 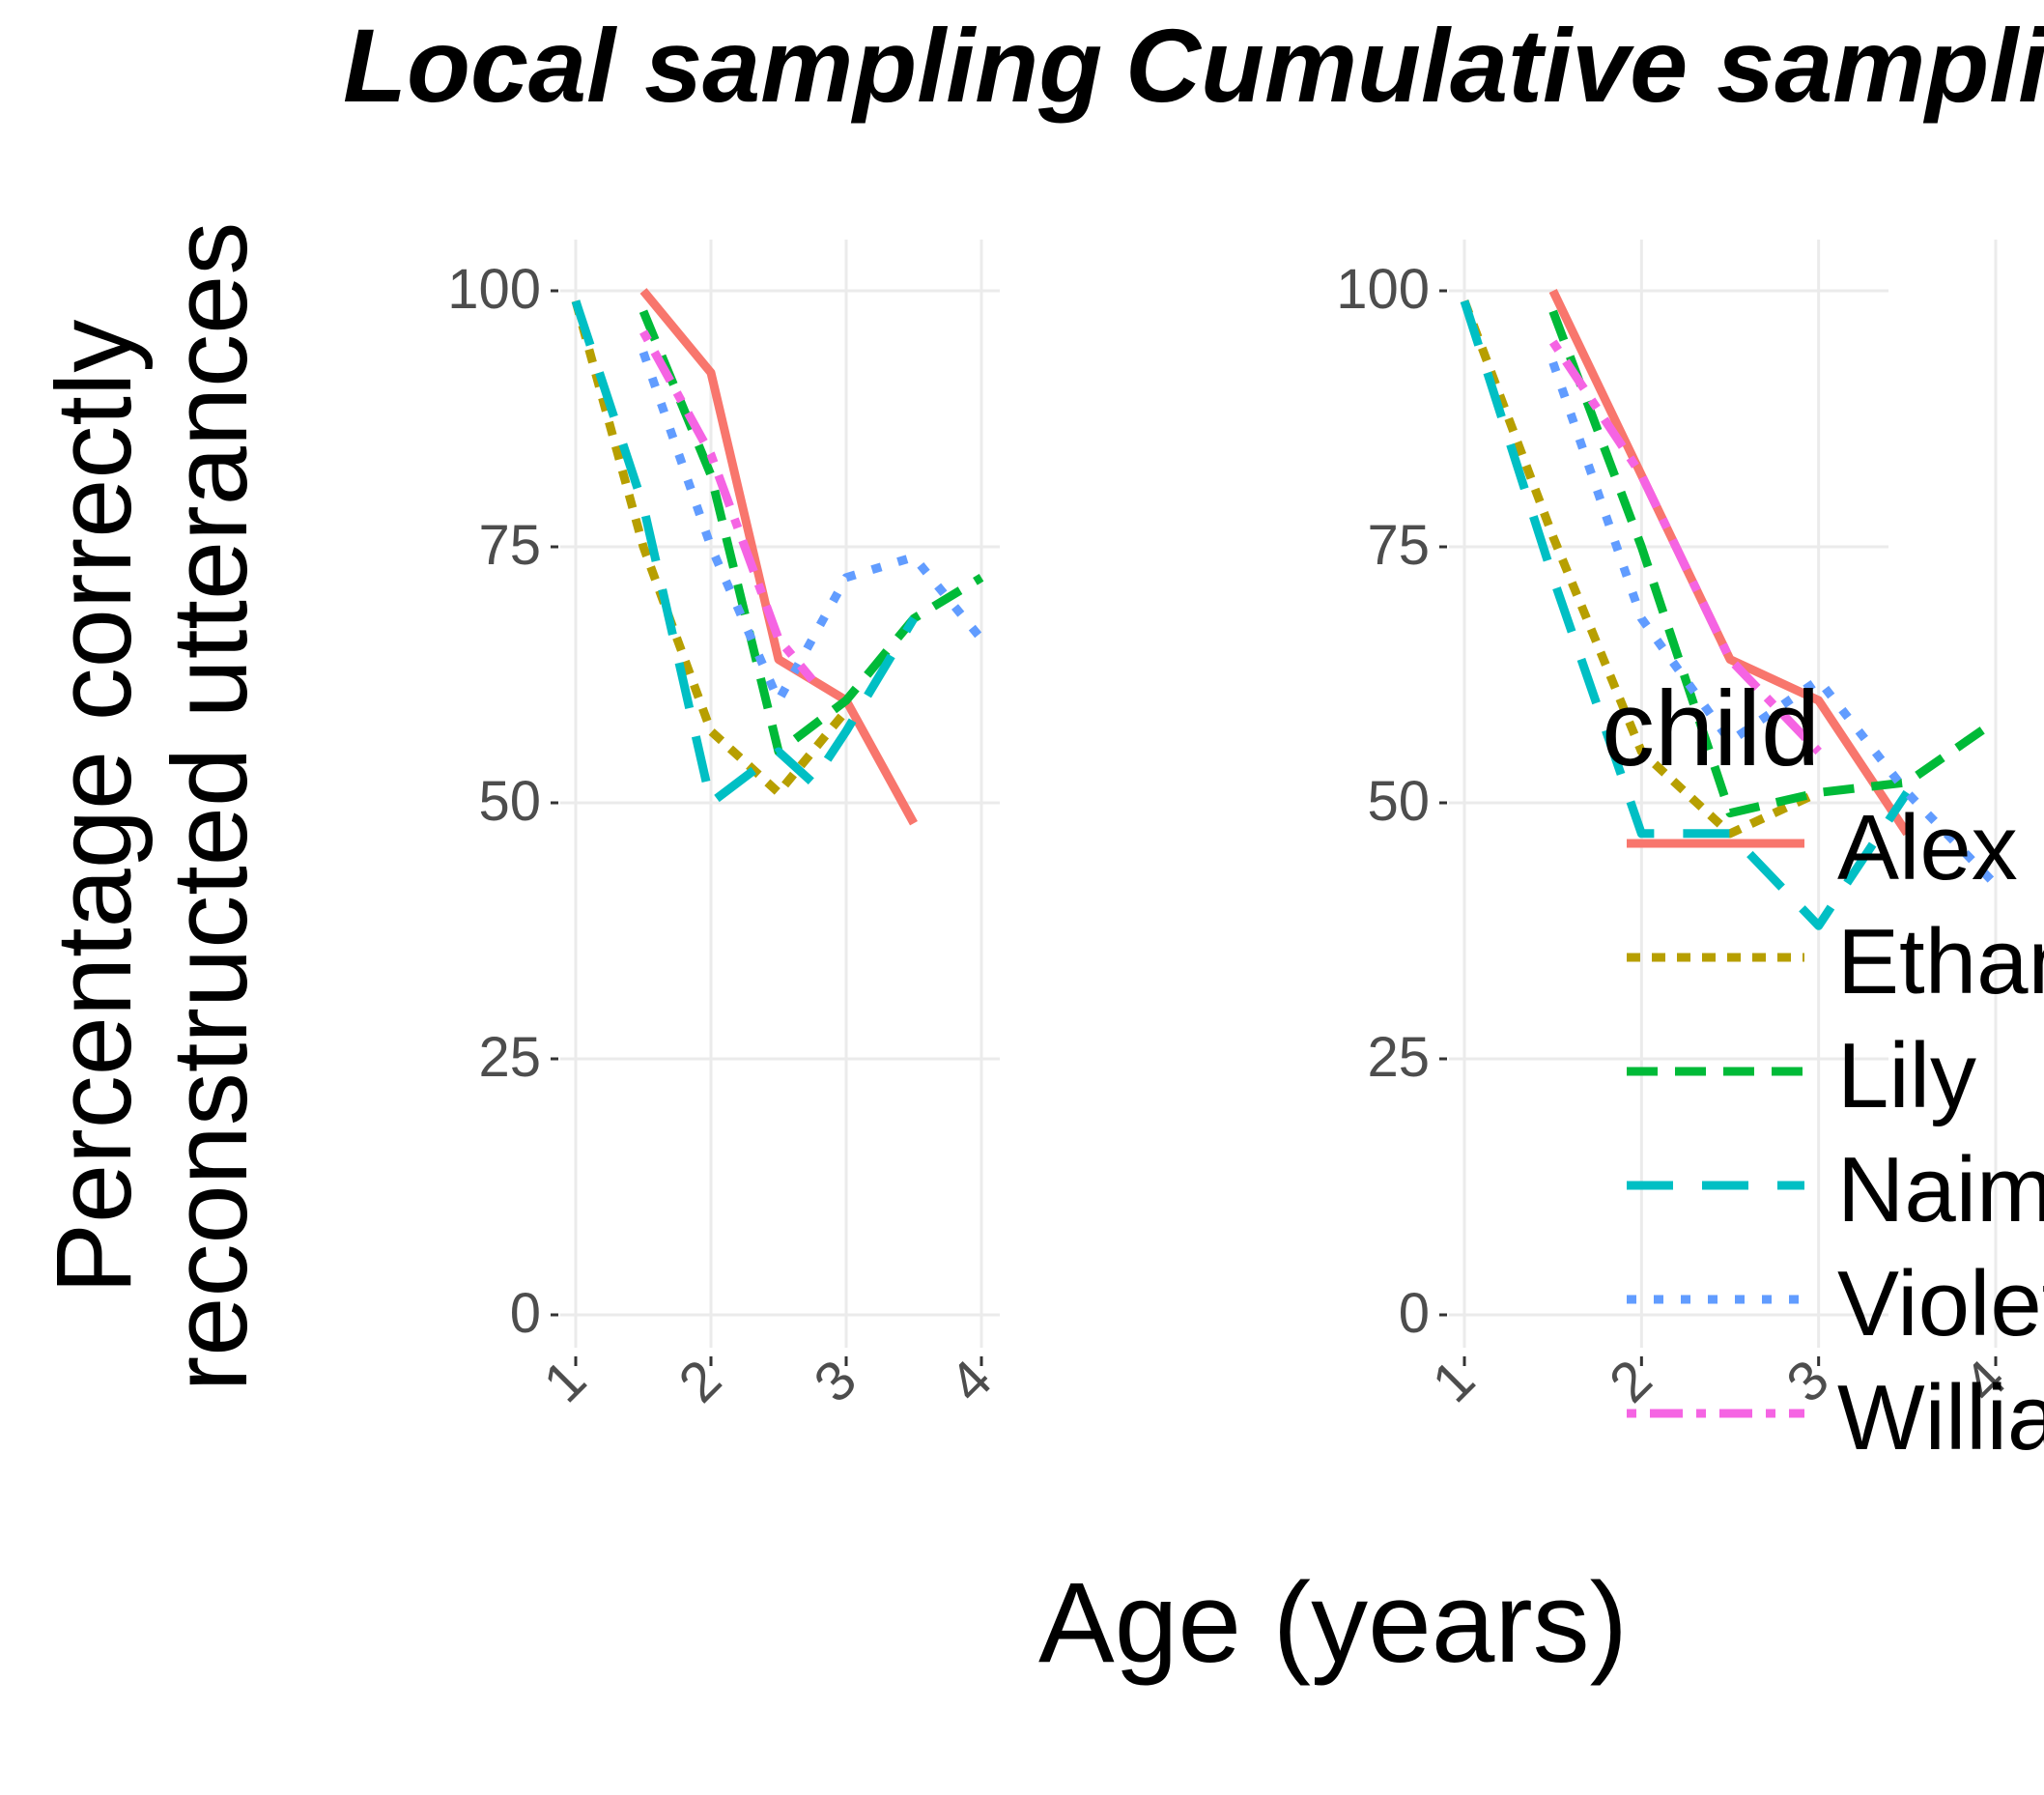 I want to click on legend-label-alex: Alex, so click(x=1928, y=848).